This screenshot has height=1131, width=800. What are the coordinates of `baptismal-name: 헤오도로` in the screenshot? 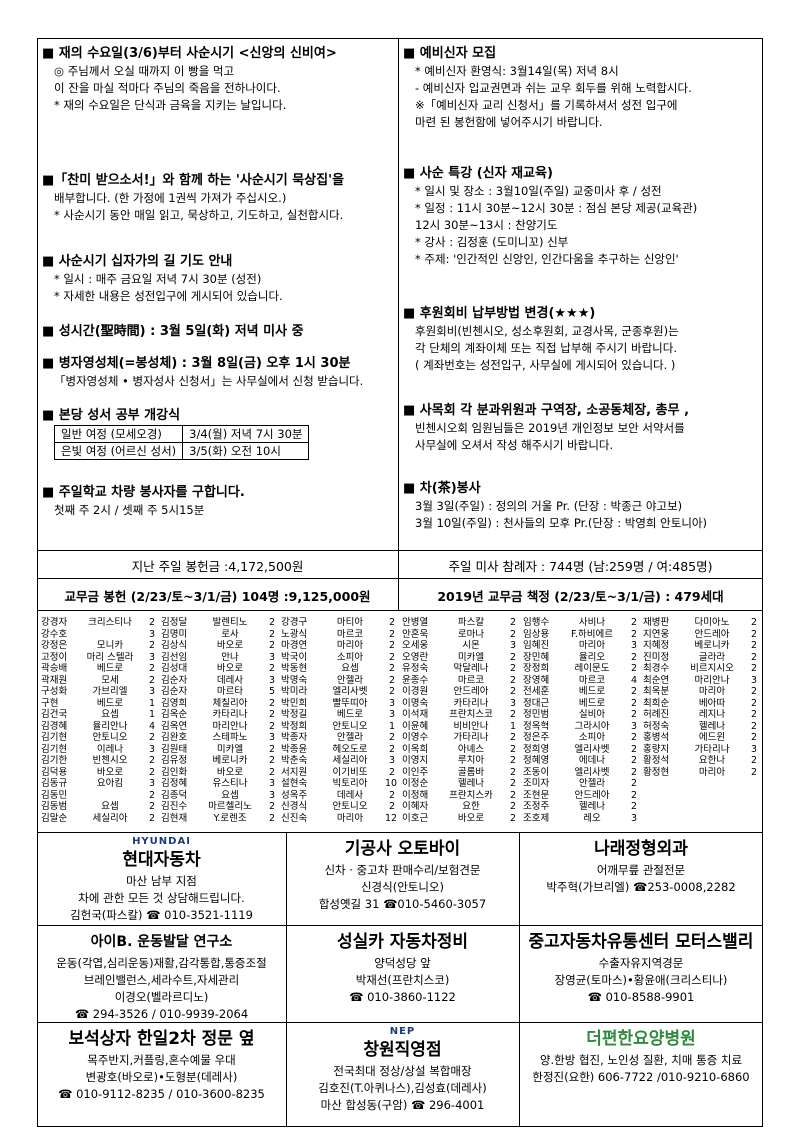 It's located at (350, 749).